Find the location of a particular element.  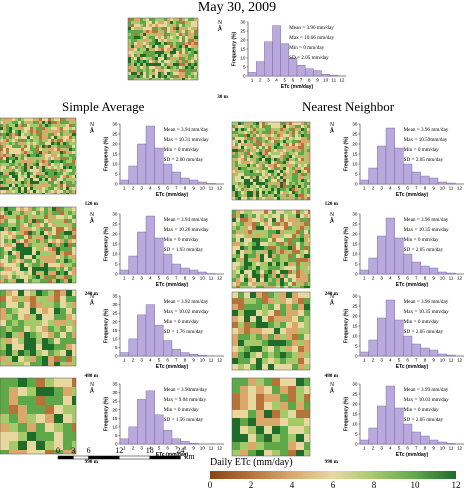

north-label: N is located at coordinates (332, 297).